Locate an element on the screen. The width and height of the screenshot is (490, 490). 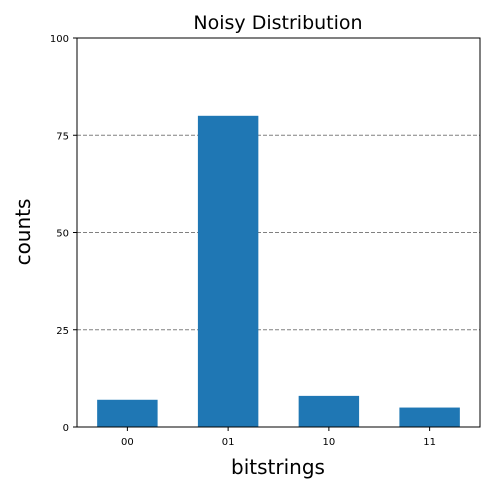
x-axis-ticks: 00 01 10 11 is located at coordinates (278, 437).